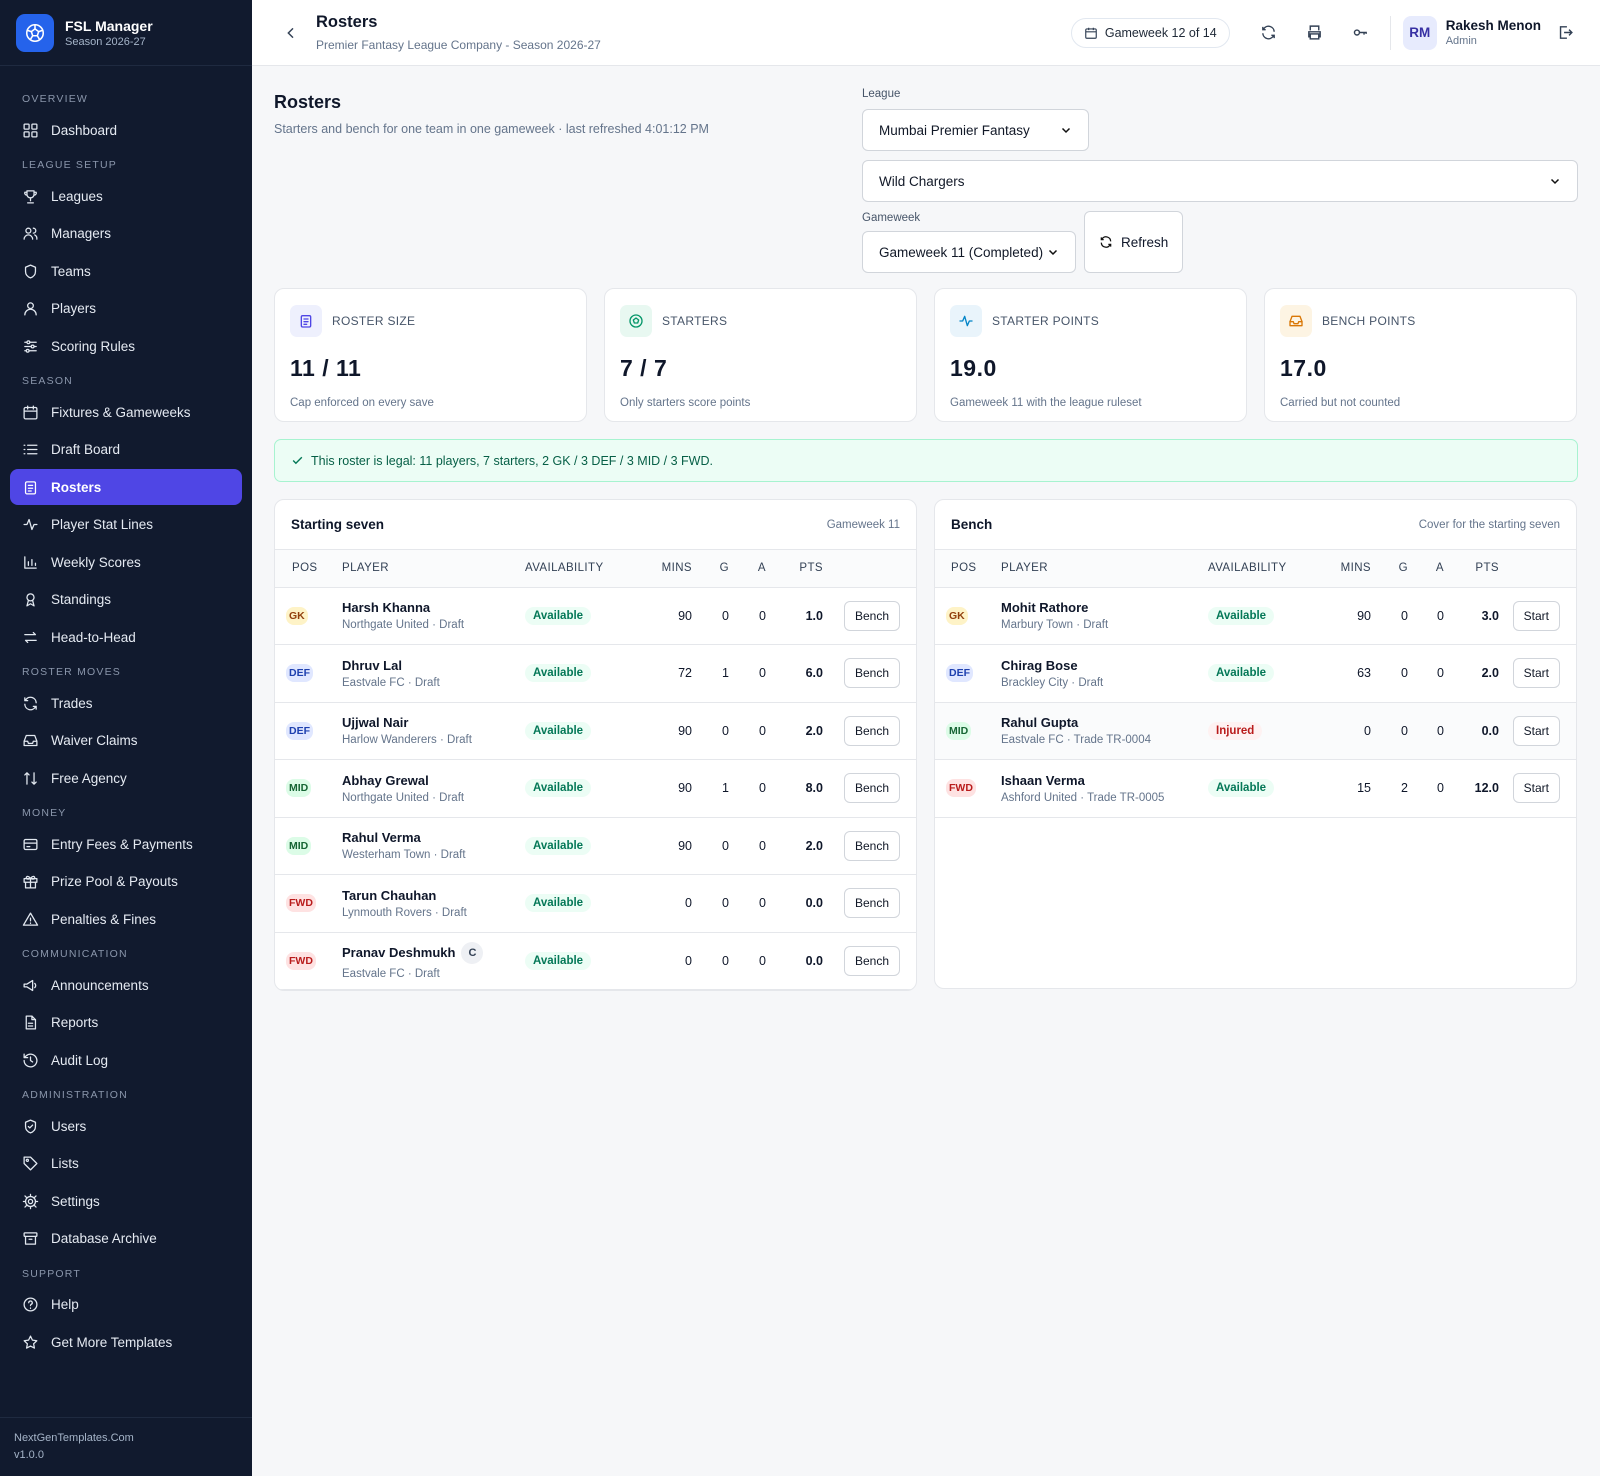  Describe the element at coordinates (1220, 181) in the screenshot. I see `team-select: Wild Chargers` at that location.